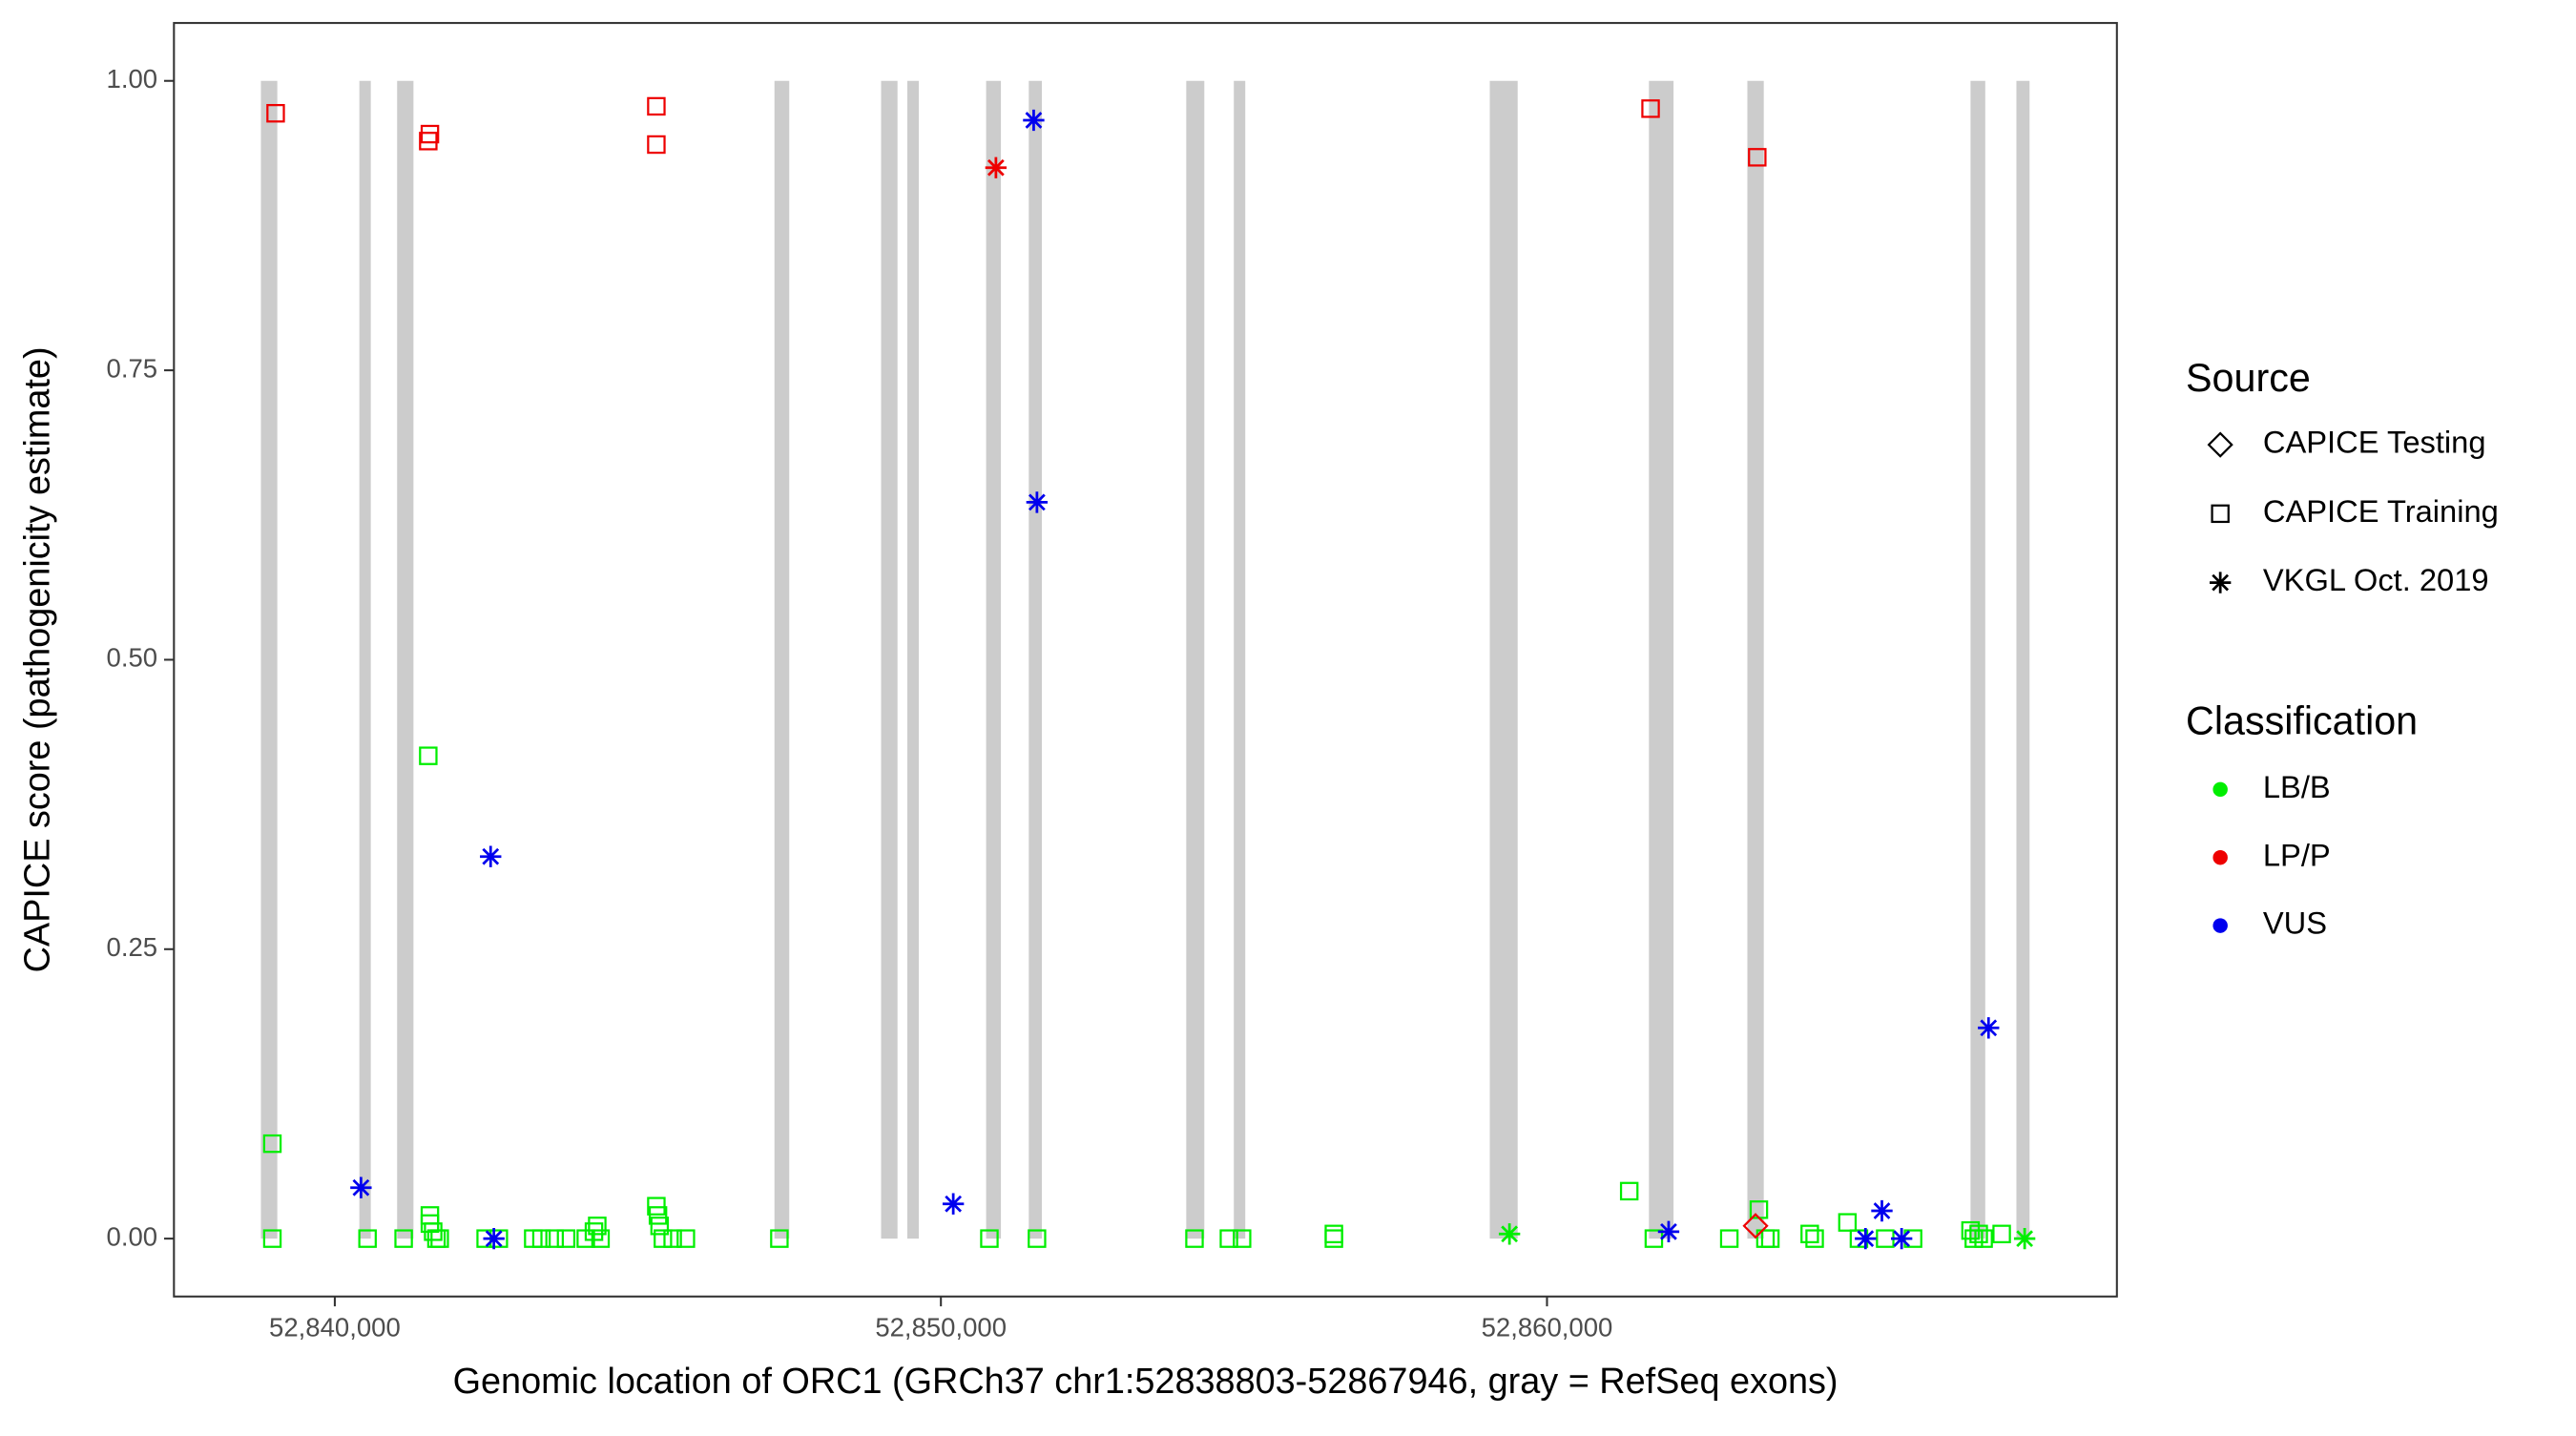 The image size is (2576, 1436). What do you see at coordinates (2302, 720) in the screenshot?
I see `legend-title: Classification` at bounding box center [2302, 720].